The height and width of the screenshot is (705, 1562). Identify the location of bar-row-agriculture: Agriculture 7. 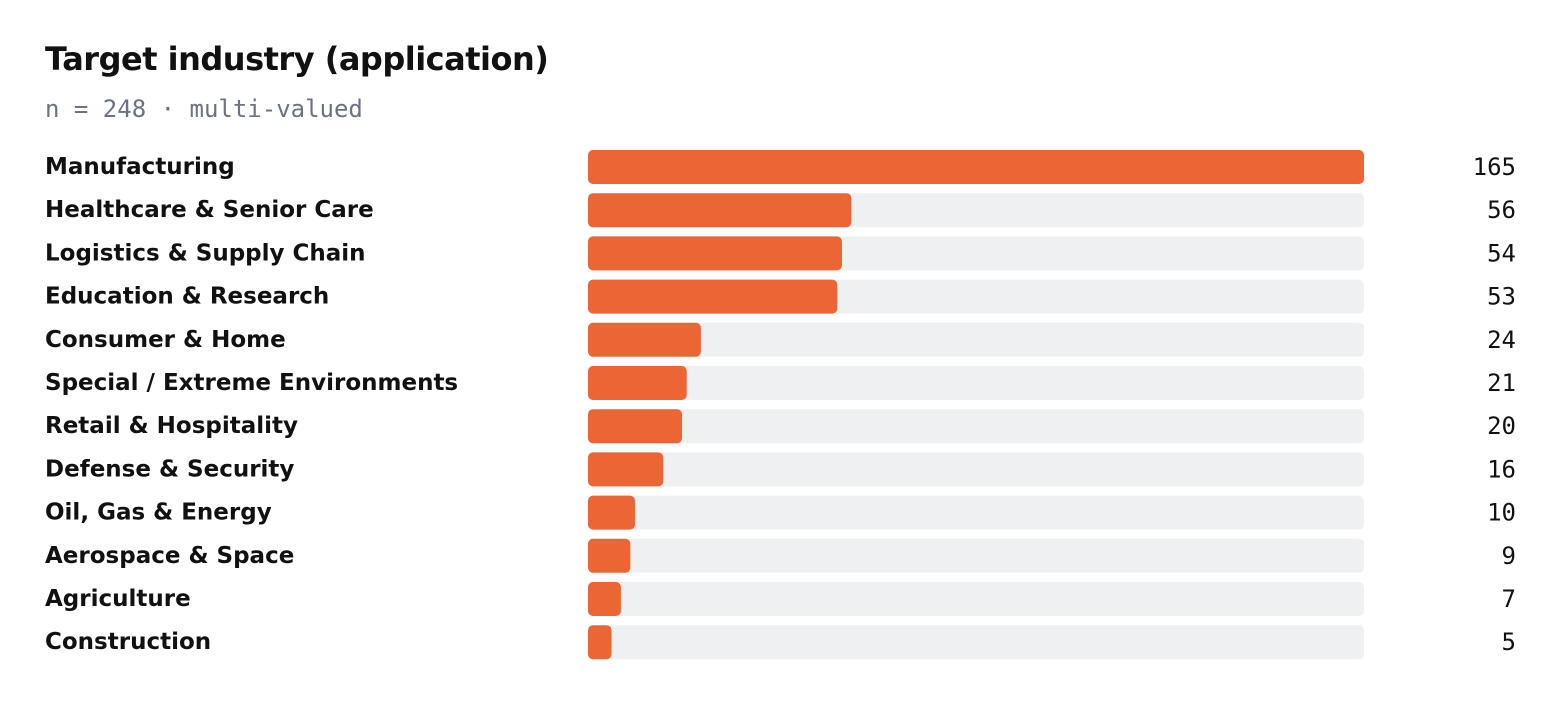
(780, 599).